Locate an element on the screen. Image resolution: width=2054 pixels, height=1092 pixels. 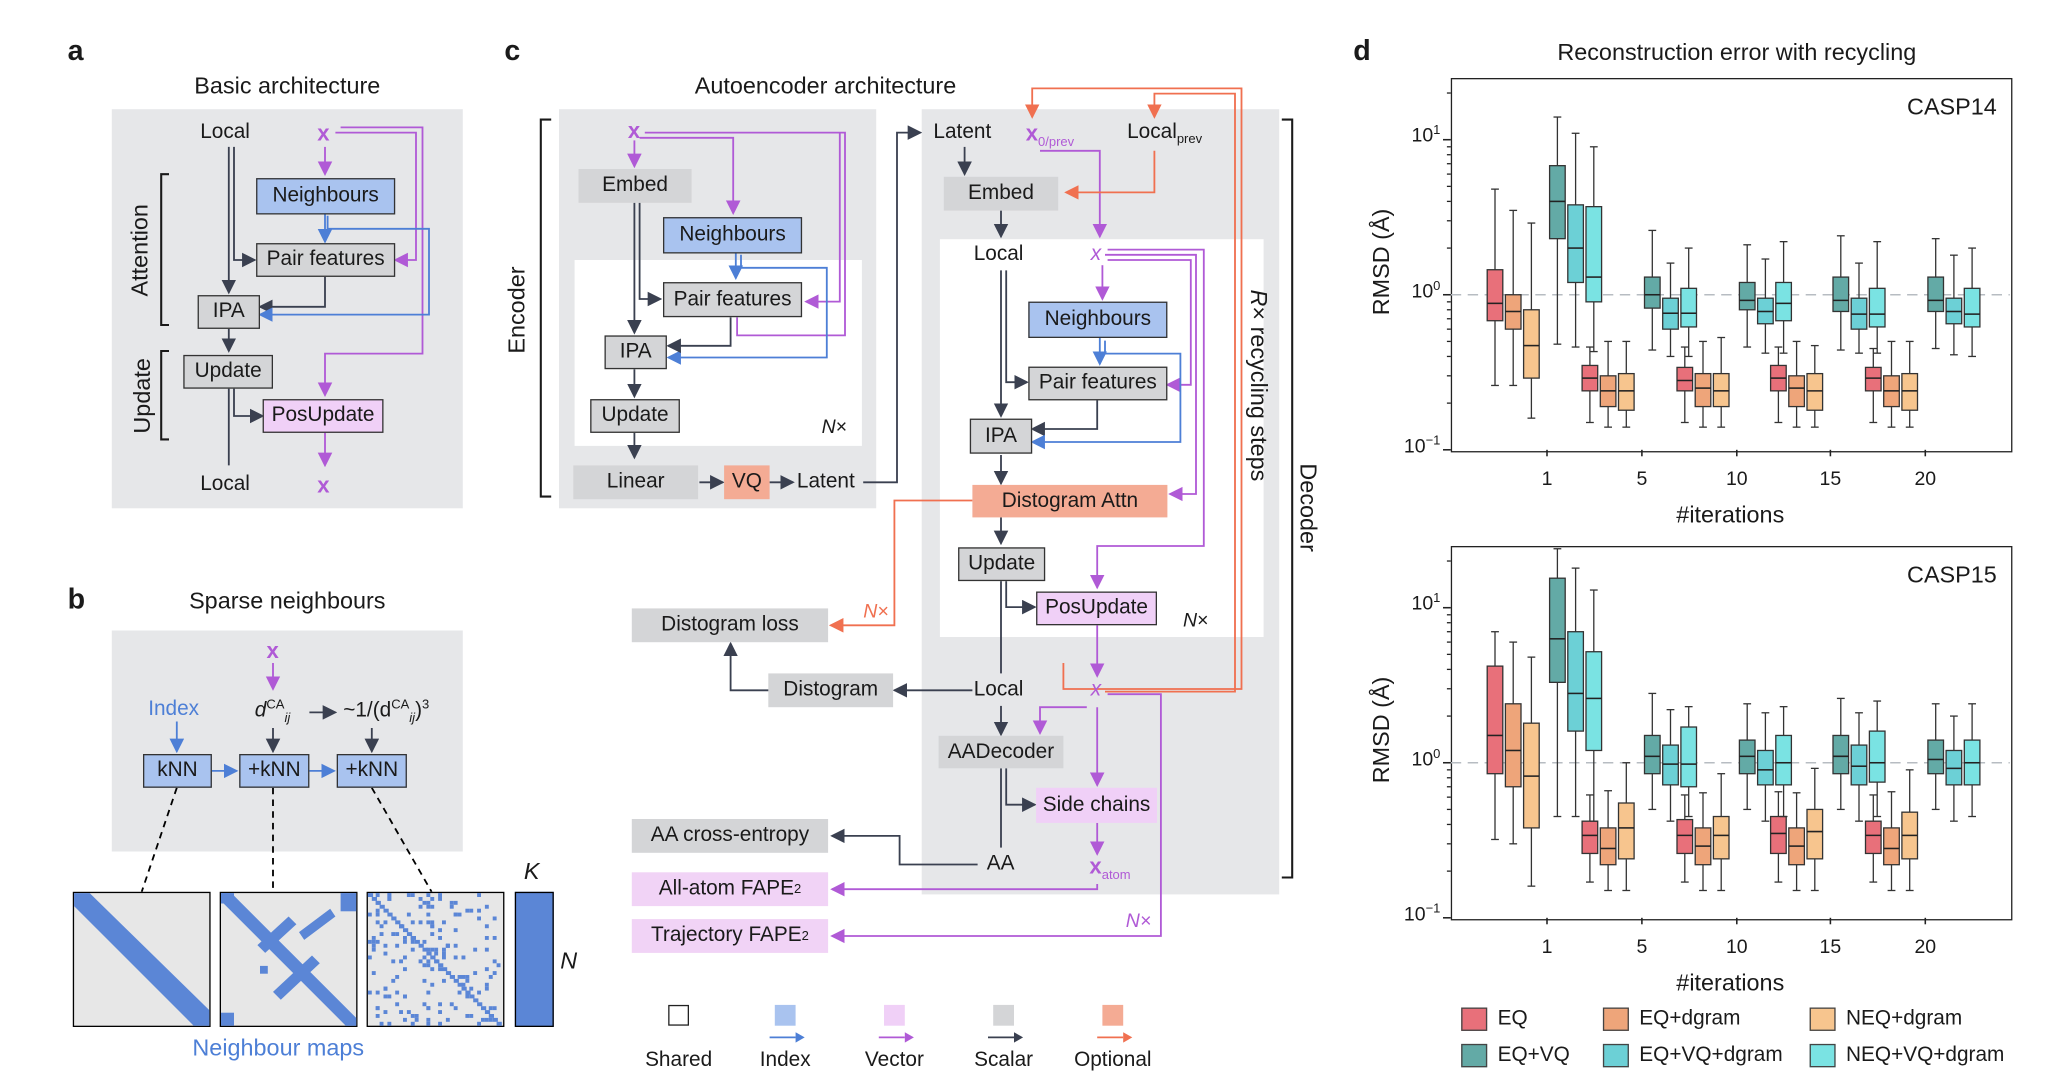
x-tick-label: 20 is located at coordinates (1925, 947).